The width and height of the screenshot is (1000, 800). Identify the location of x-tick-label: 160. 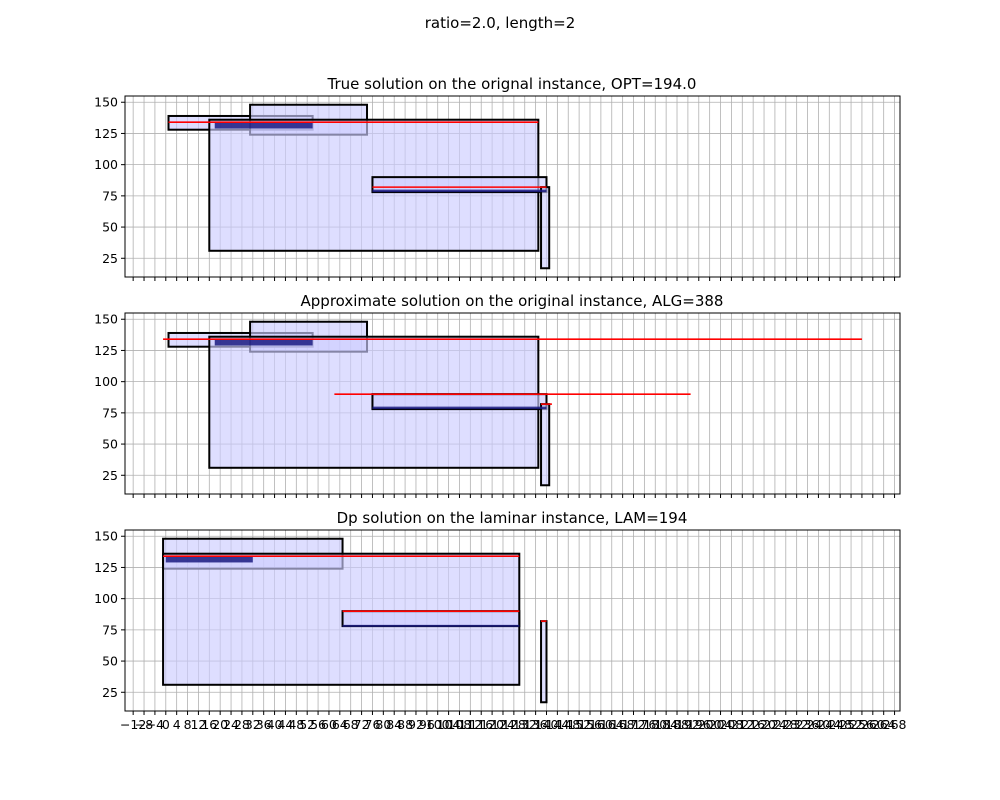
(601, 724).